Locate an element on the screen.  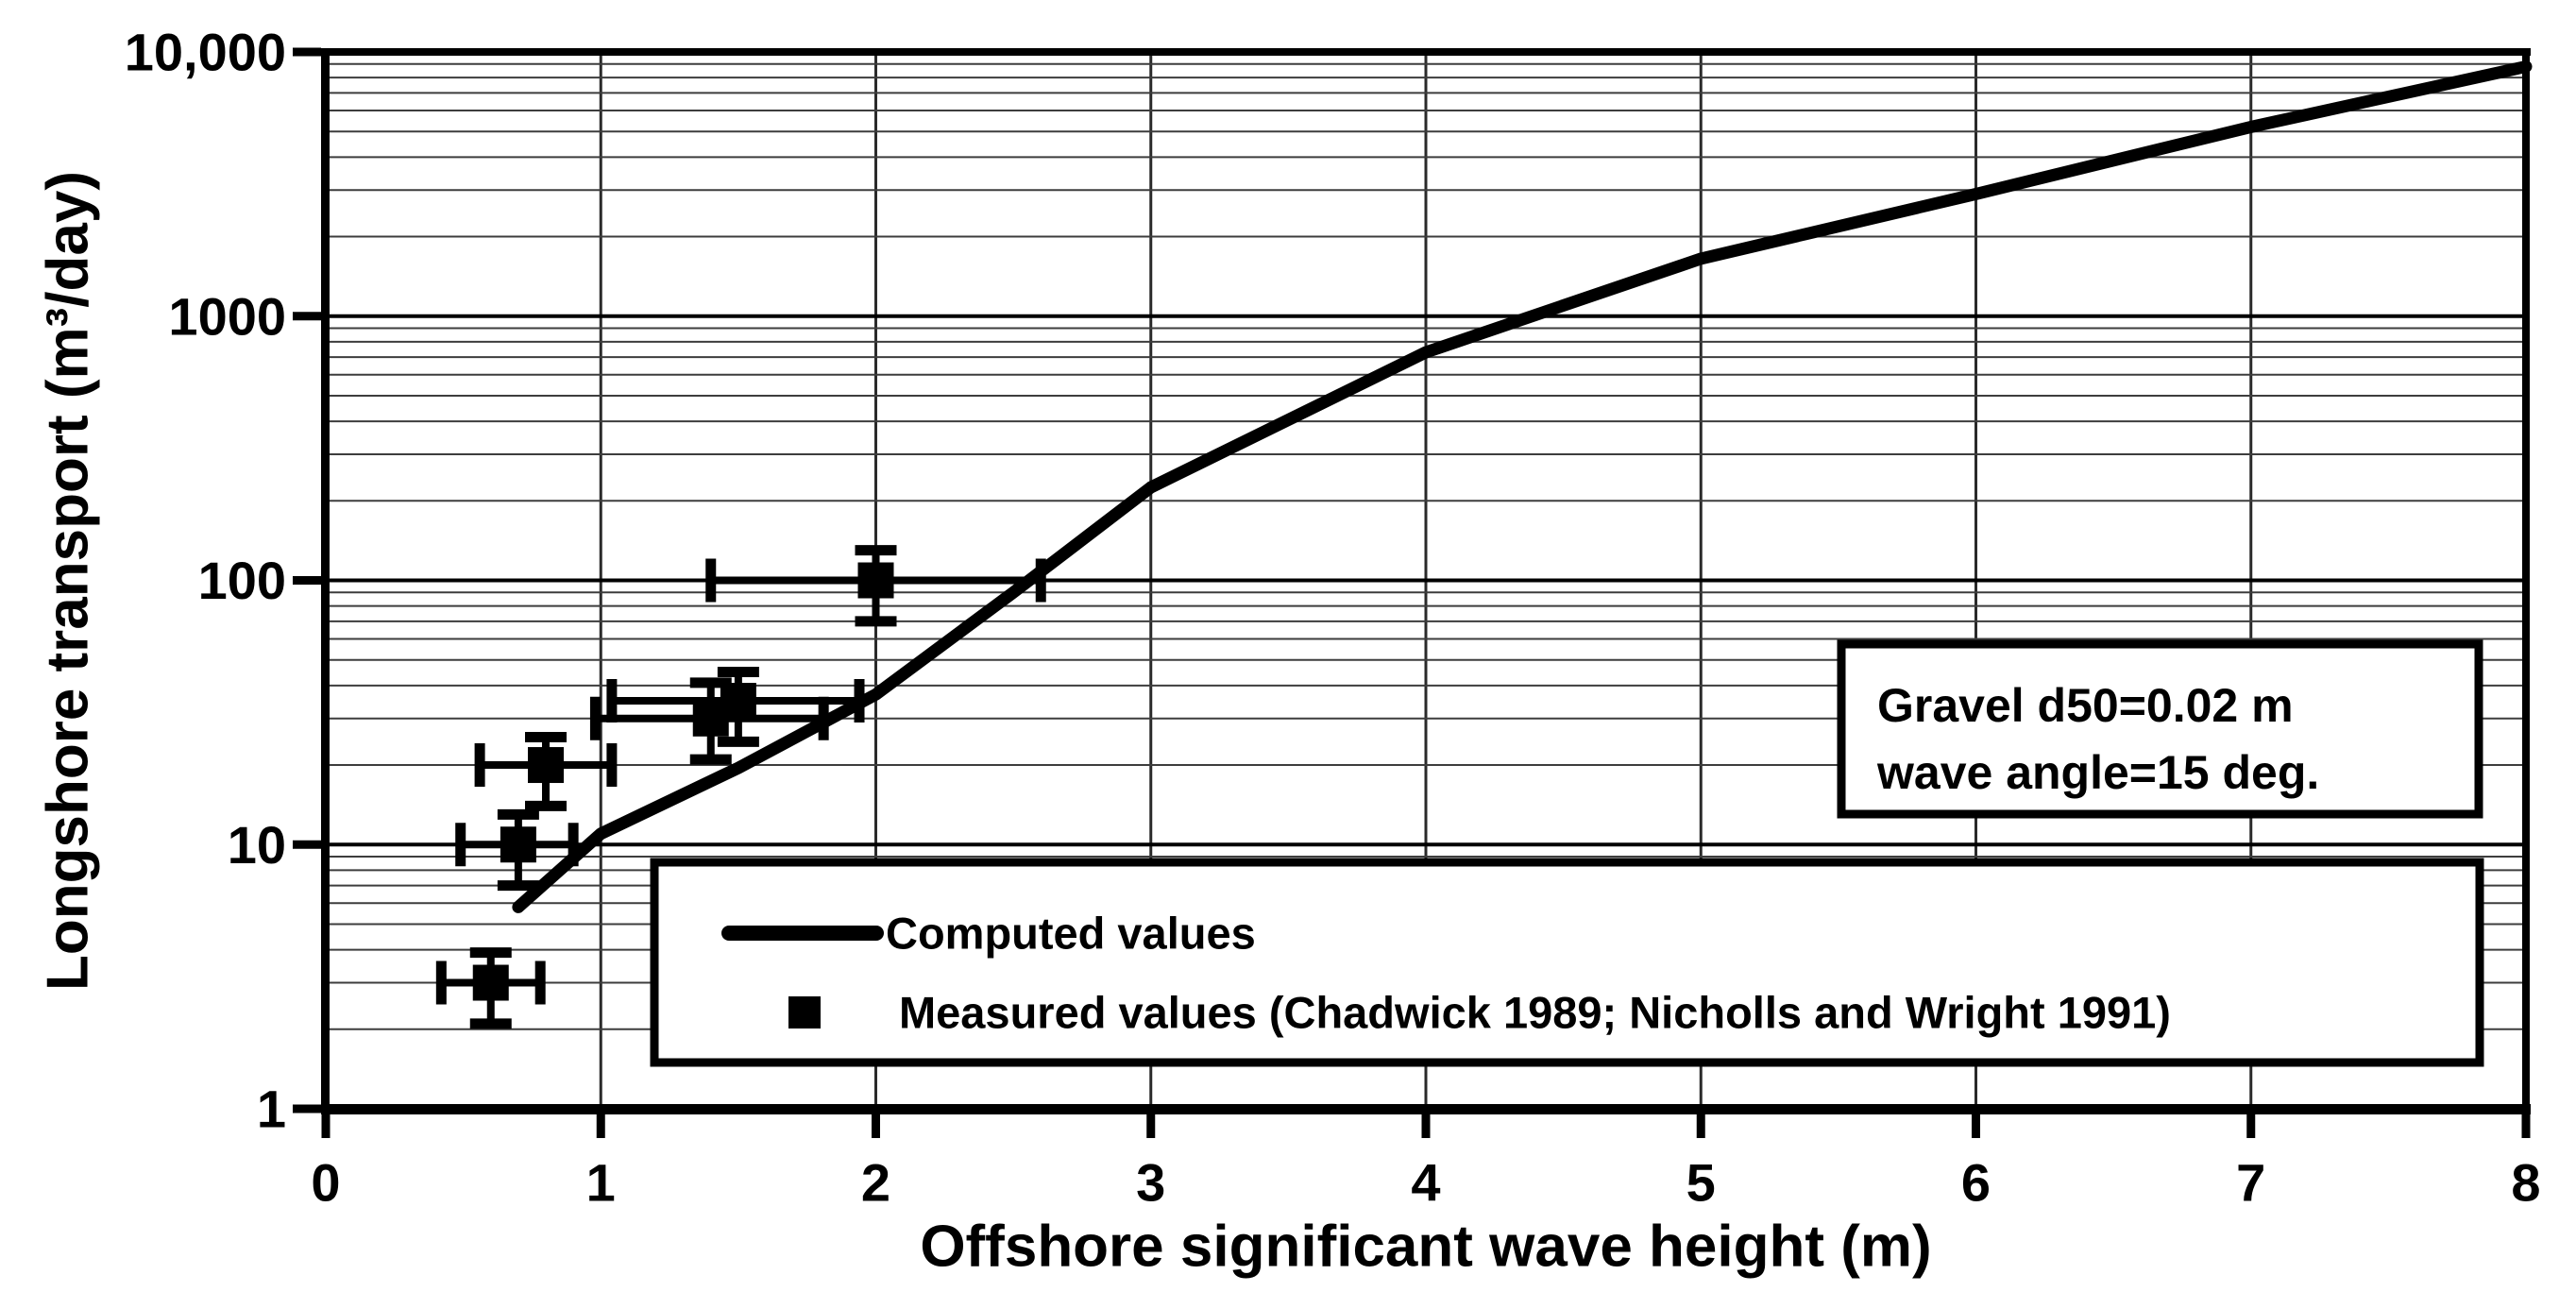
measured-points-layer is located at coordinates (740, 787).